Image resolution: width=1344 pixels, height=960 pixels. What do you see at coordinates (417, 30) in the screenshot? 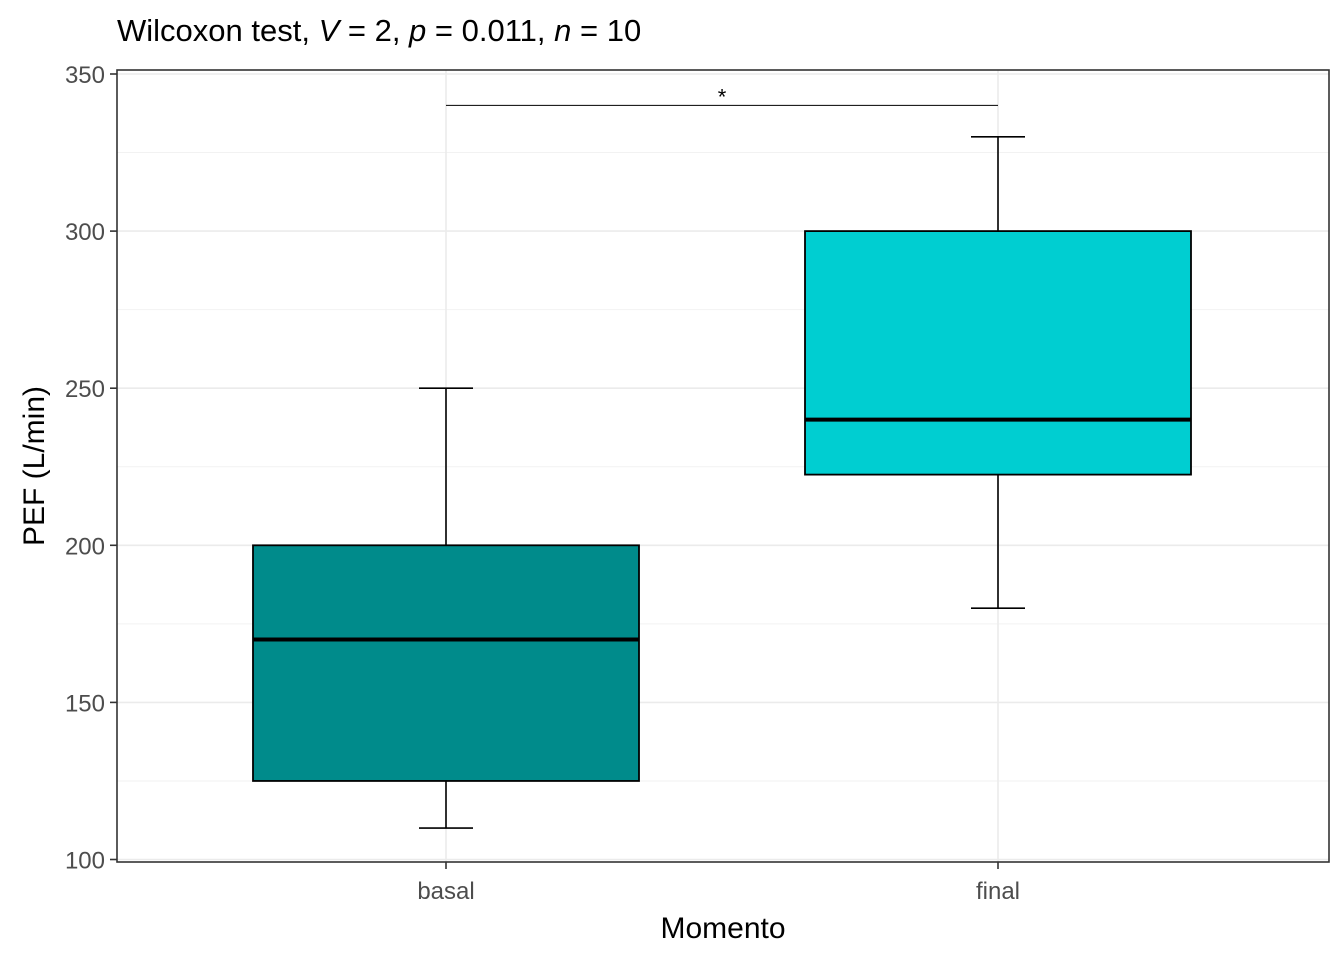
I see `chart-title-part: p` at bounding box center [417, 30].